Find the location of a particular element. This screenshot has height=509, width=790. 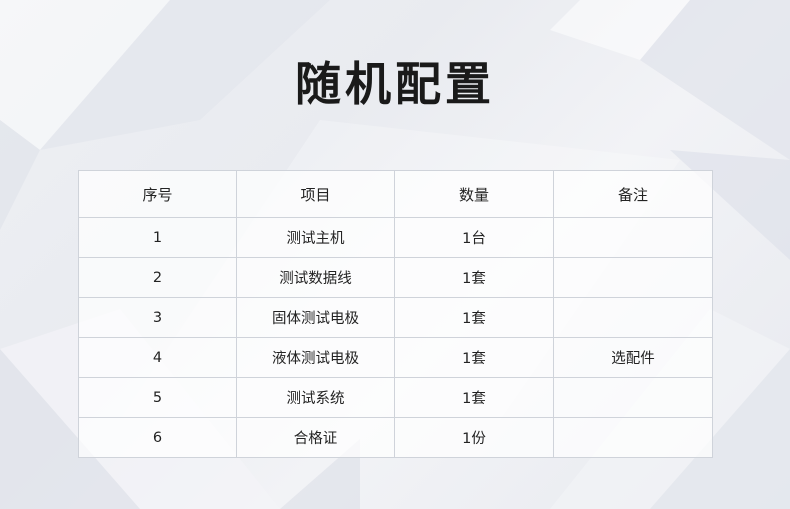

cell-qty: 1台 is located at coordinates (474, 237).